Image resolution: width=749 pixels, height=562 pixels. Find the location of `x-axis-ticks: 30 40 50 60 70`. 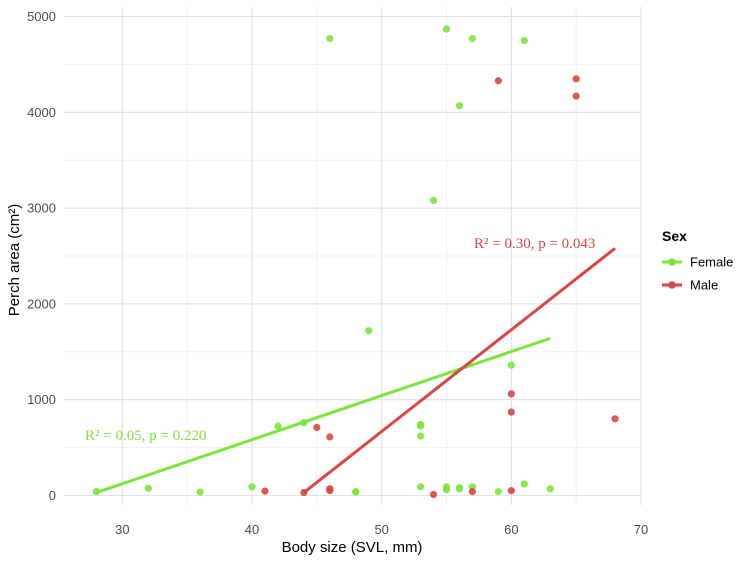

x-axis-ticks: 30 40 50 60 70 is located at coordinates (381, 529).